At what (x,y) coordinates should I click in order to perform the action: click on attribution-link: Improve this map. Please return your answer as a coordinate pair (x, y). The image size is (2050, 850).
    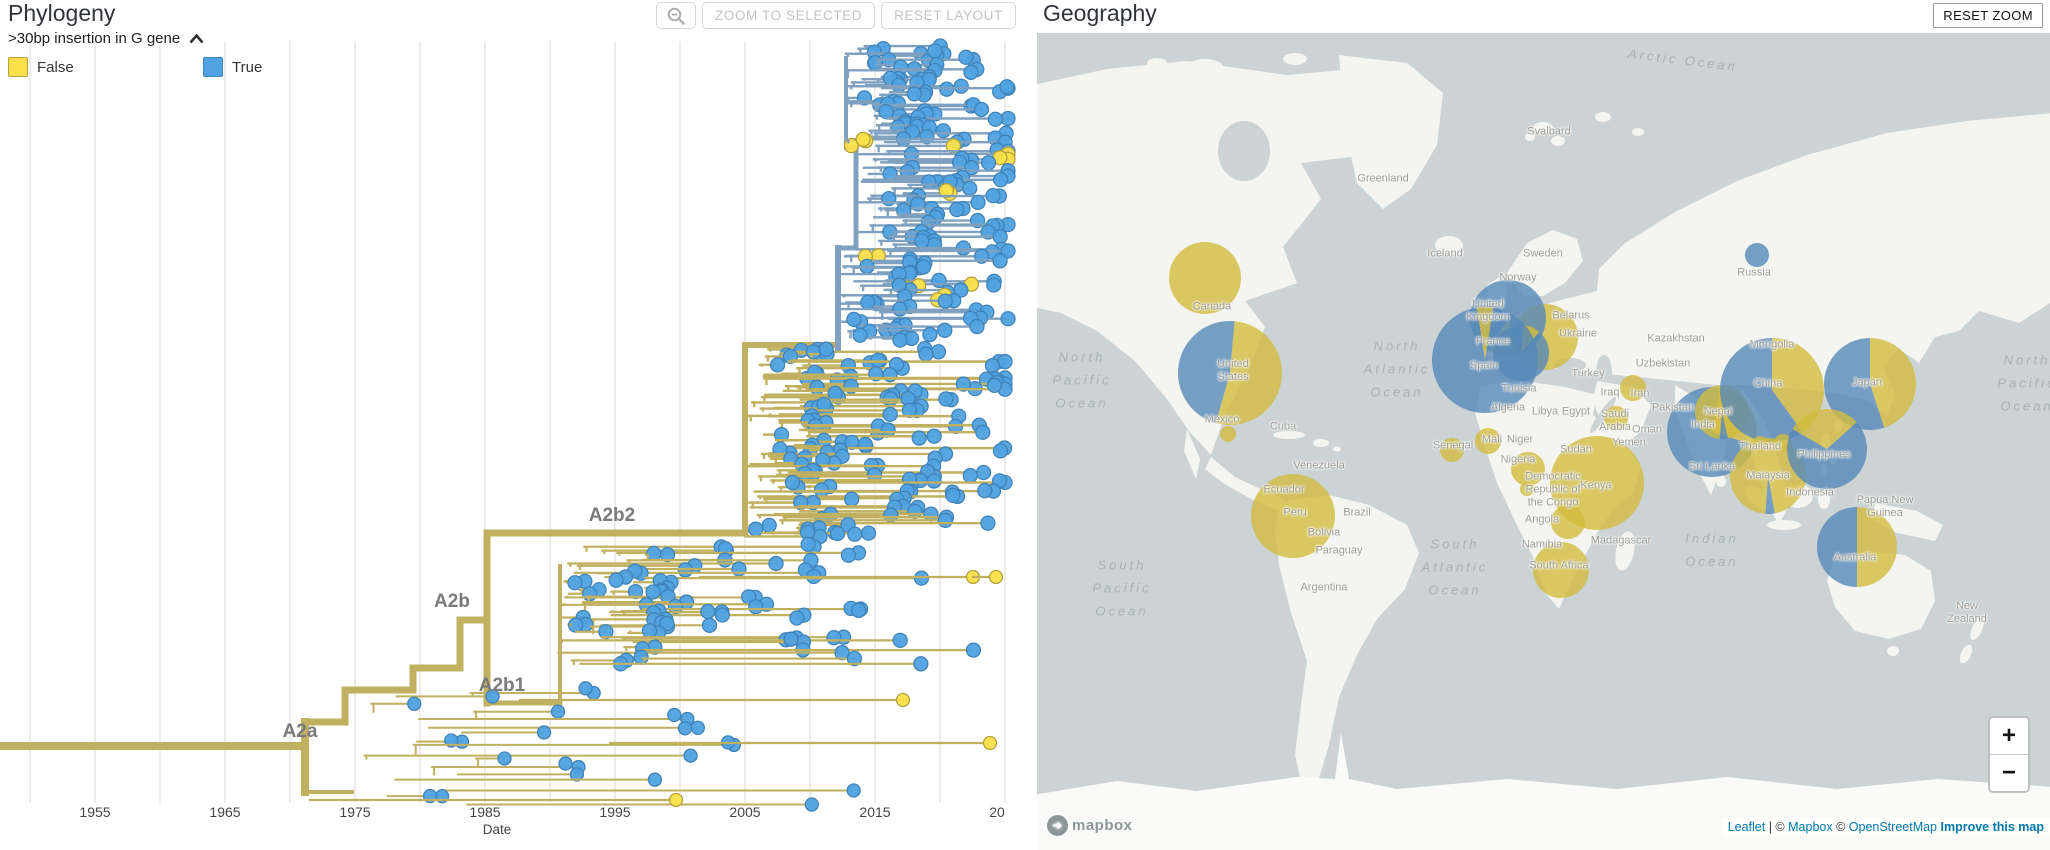
    Looking at the image, I should click on (1992, 827).